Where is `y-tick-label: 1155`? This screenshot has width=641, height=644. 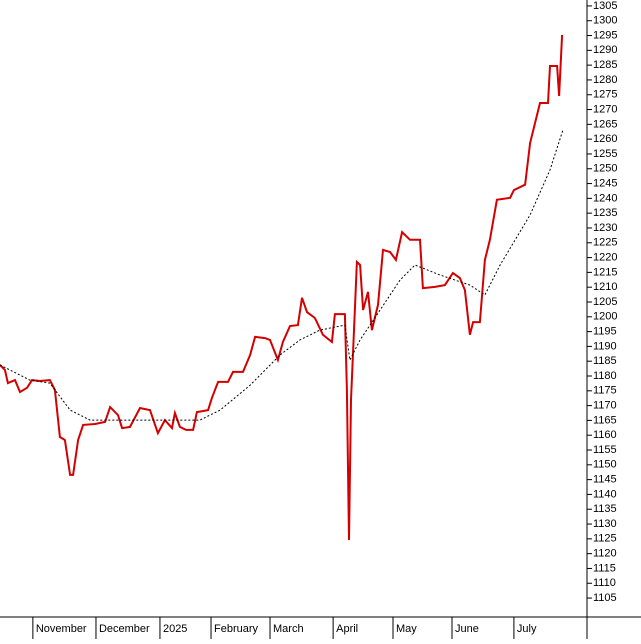
y-tick-label: 1155 is located at coordinates (605, 450).